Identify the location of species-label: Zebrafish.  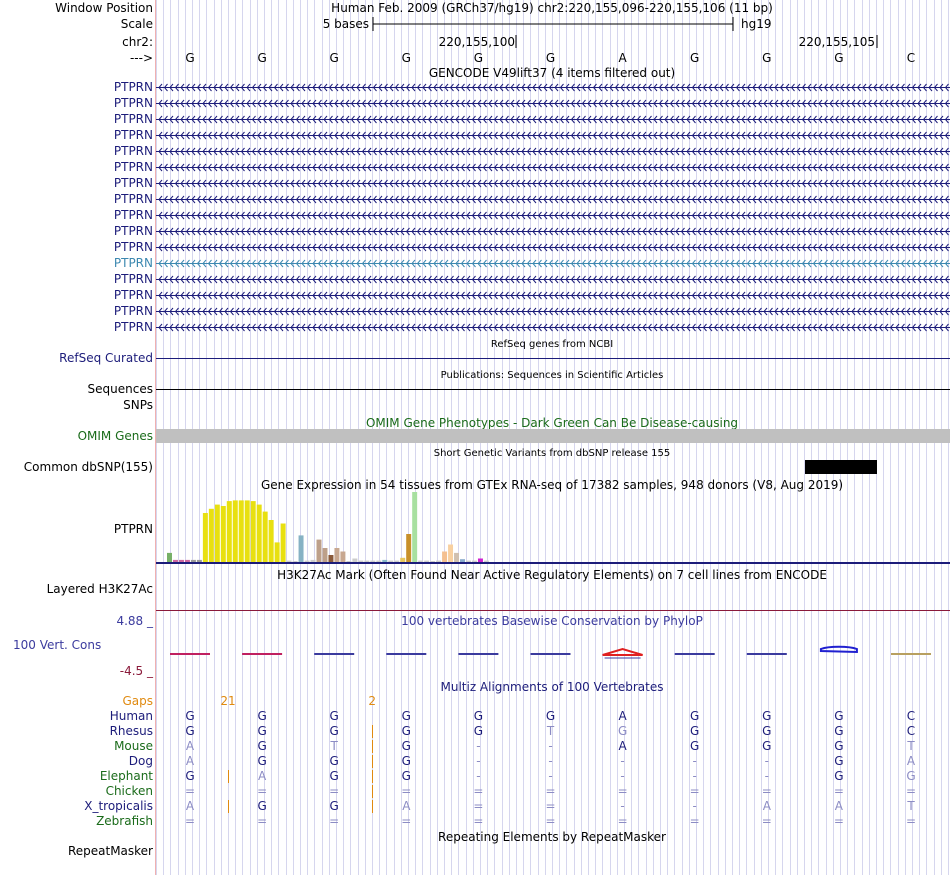
(124, 821).